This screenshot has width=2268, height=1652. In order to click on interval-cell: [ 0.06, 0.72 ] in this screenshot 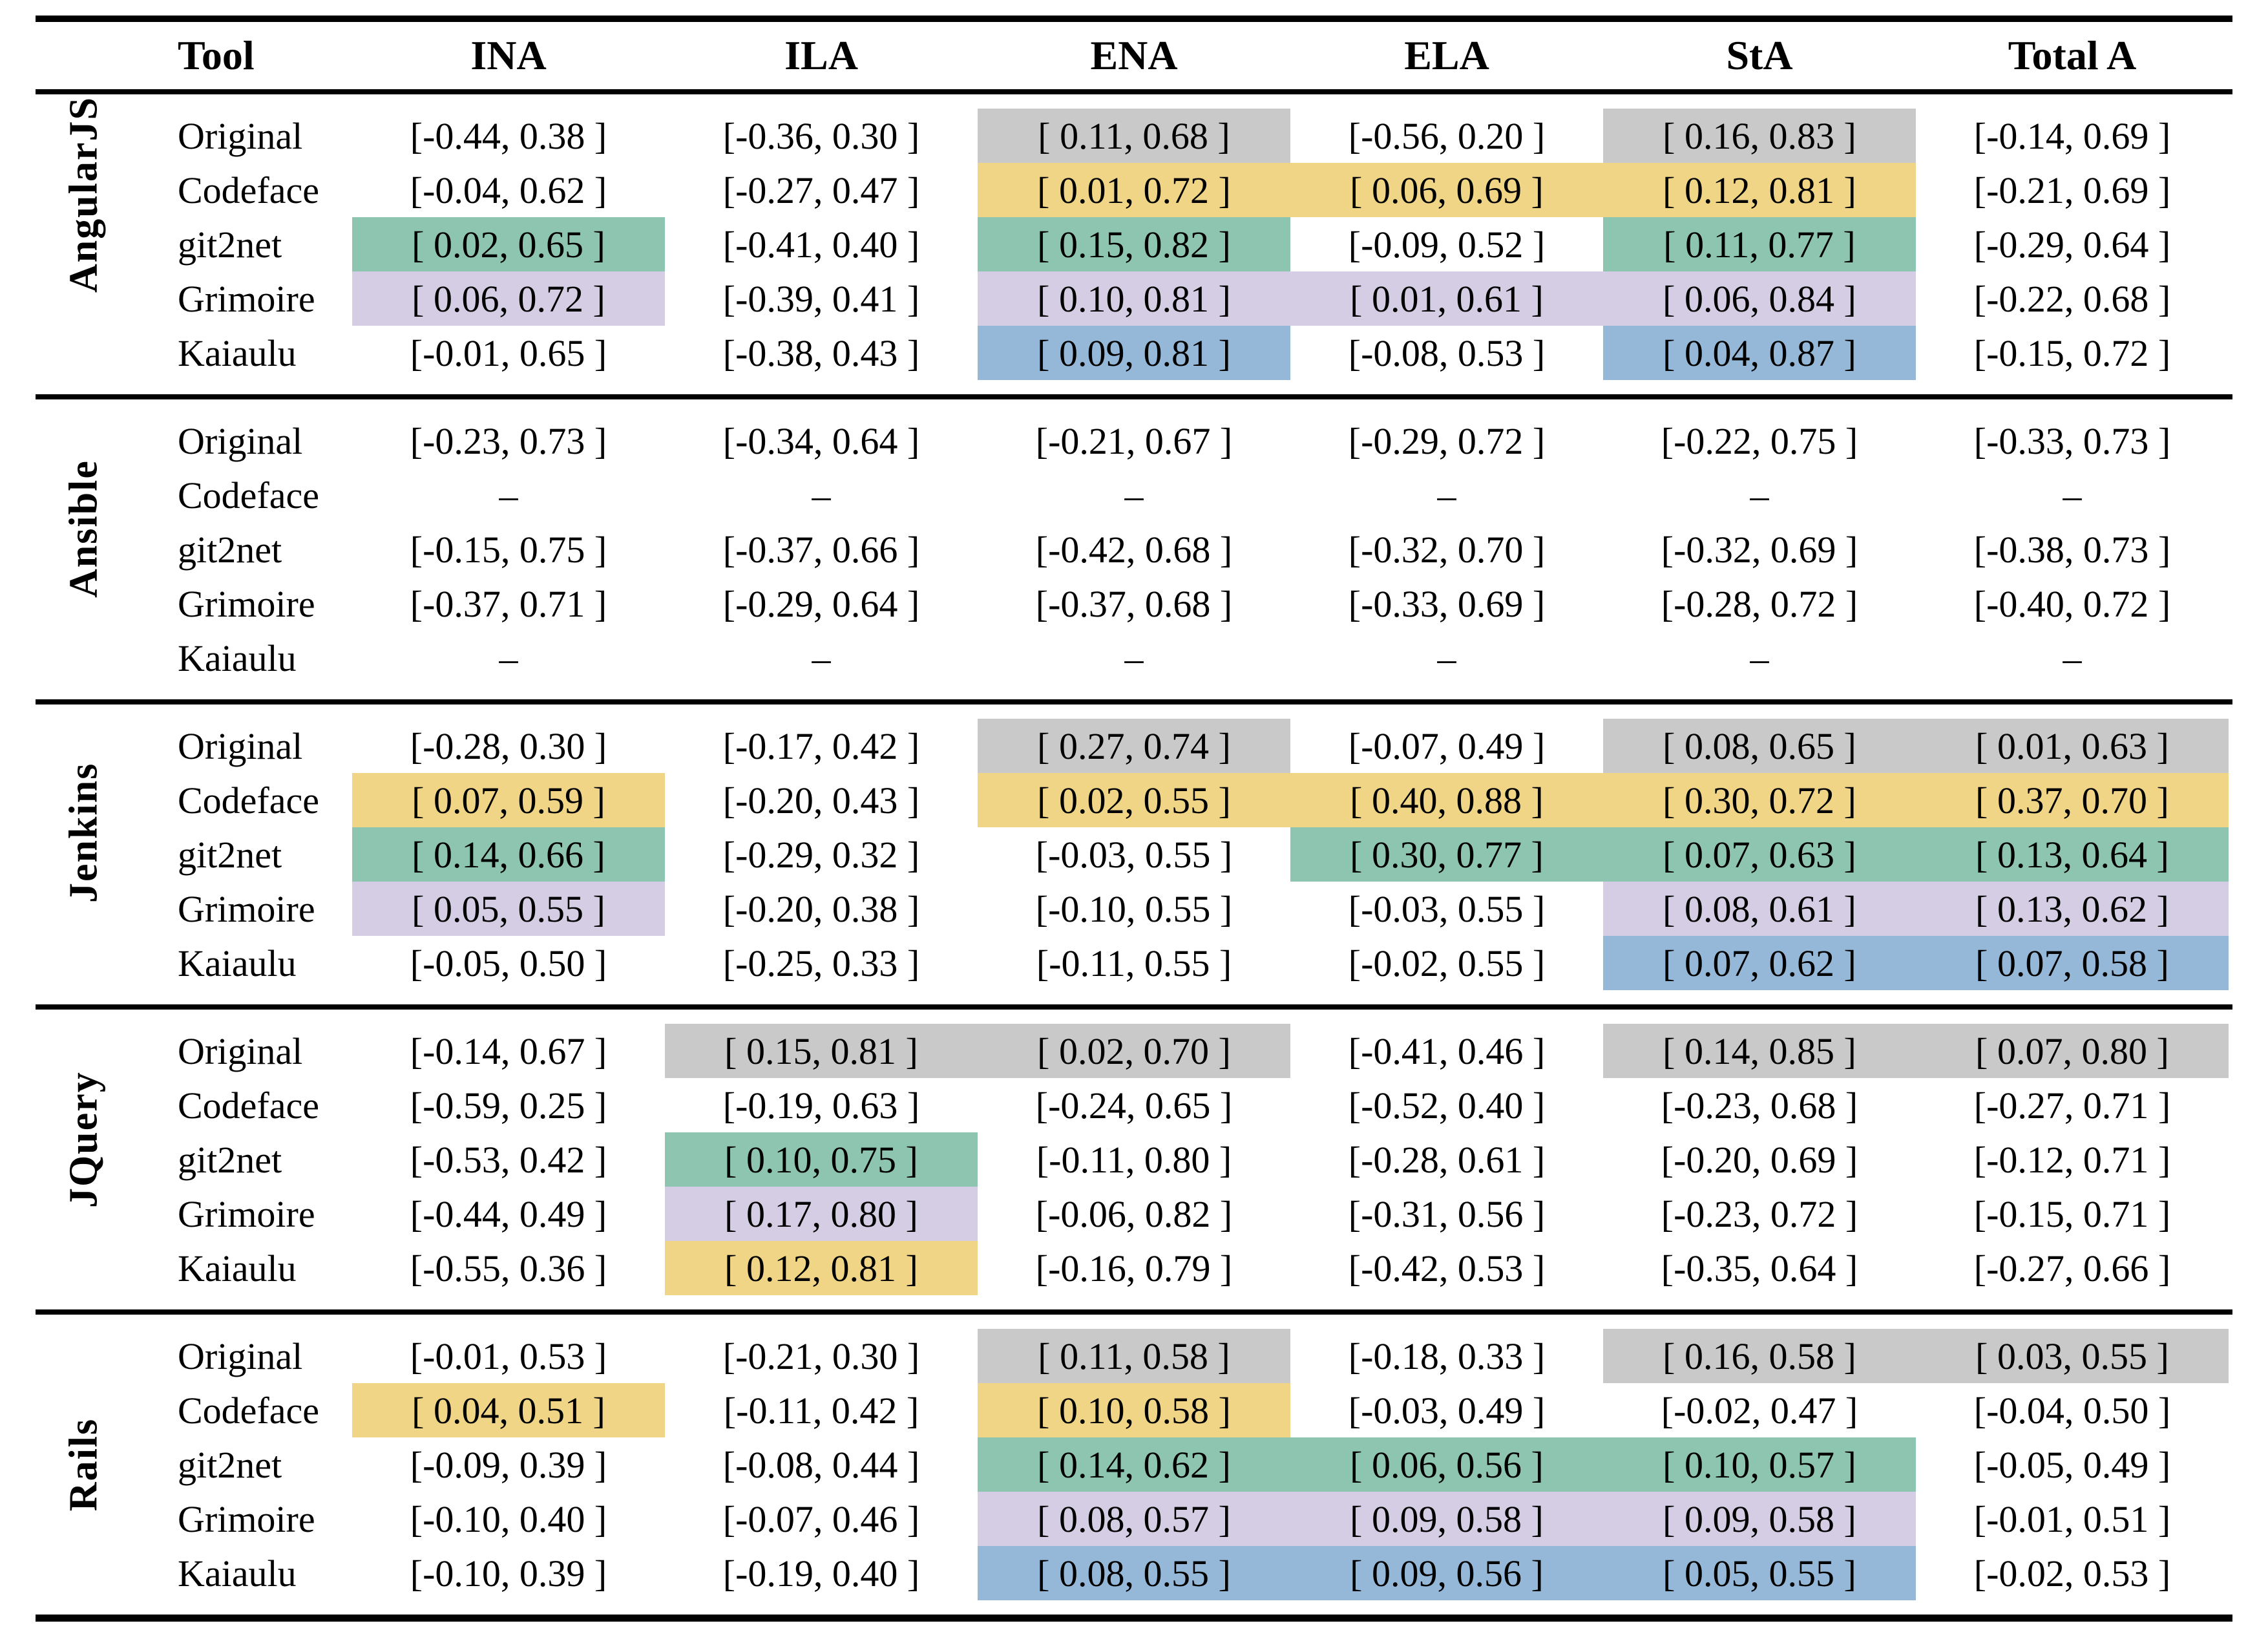, I will do `click(509, 298)`.